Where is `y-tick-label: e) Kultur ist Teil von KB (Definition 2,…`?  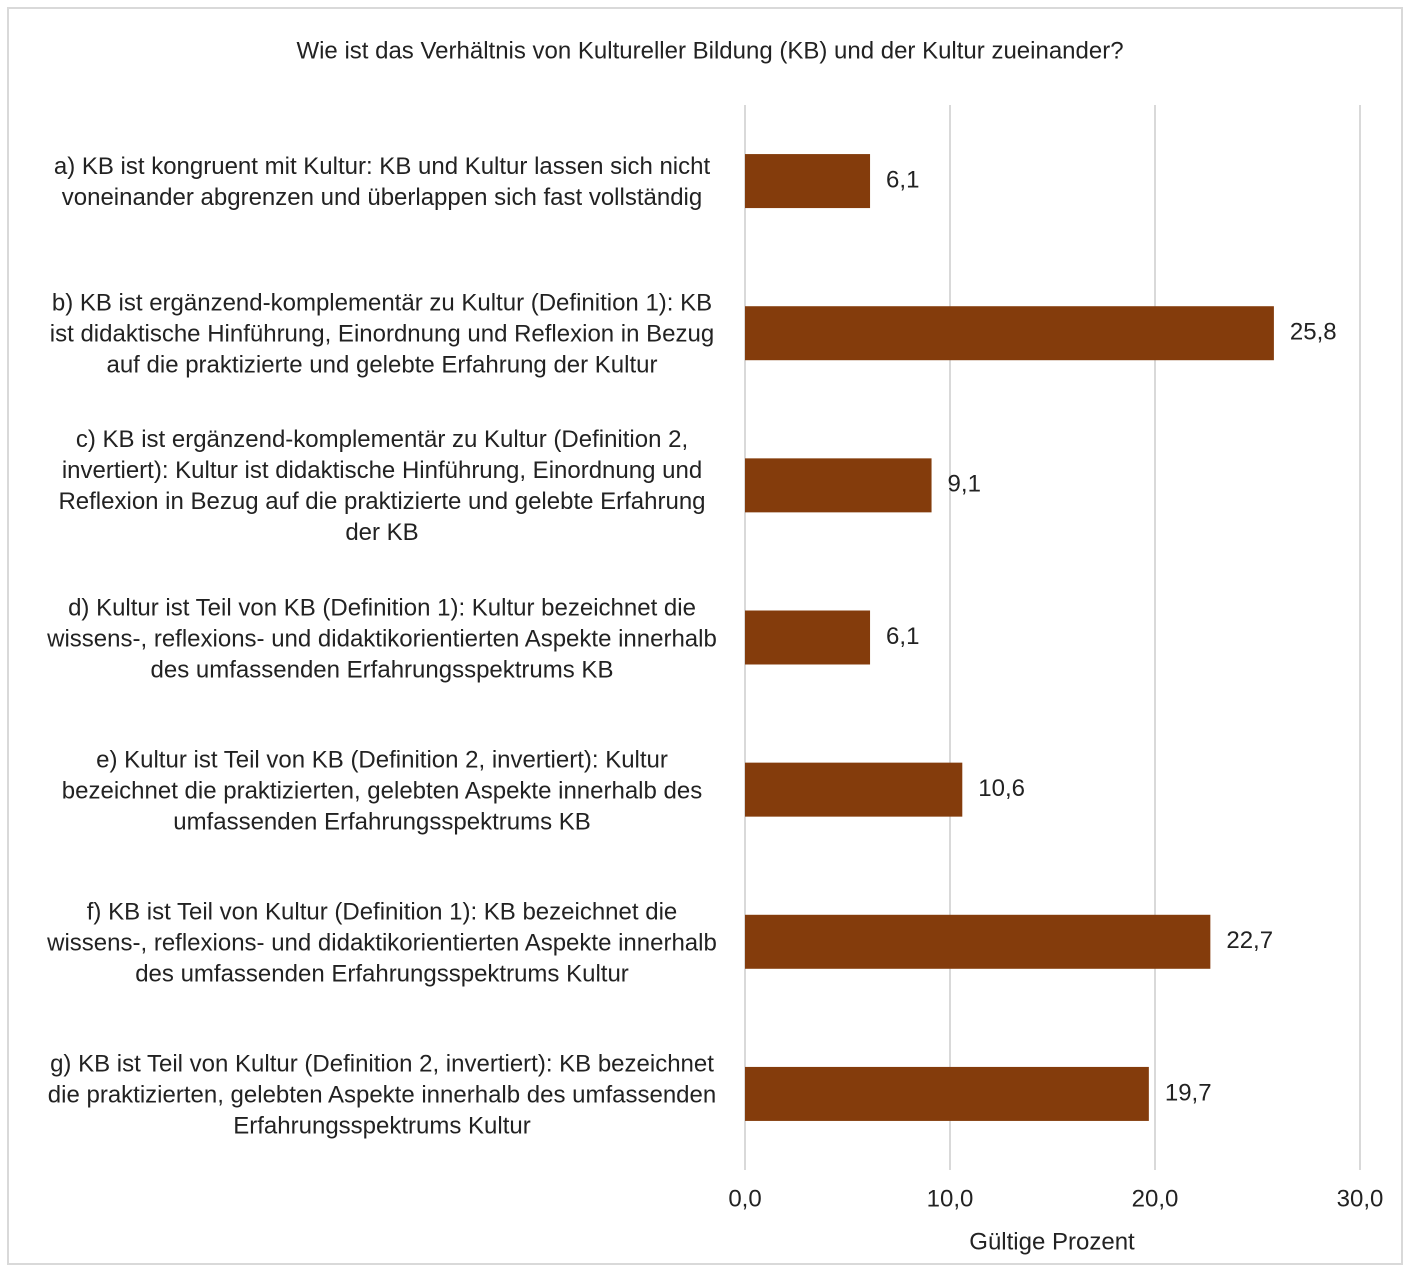 y-tick-label: e) Kultur ist Teil von KB (Definition 2,… is located at coordinates (382, 791).